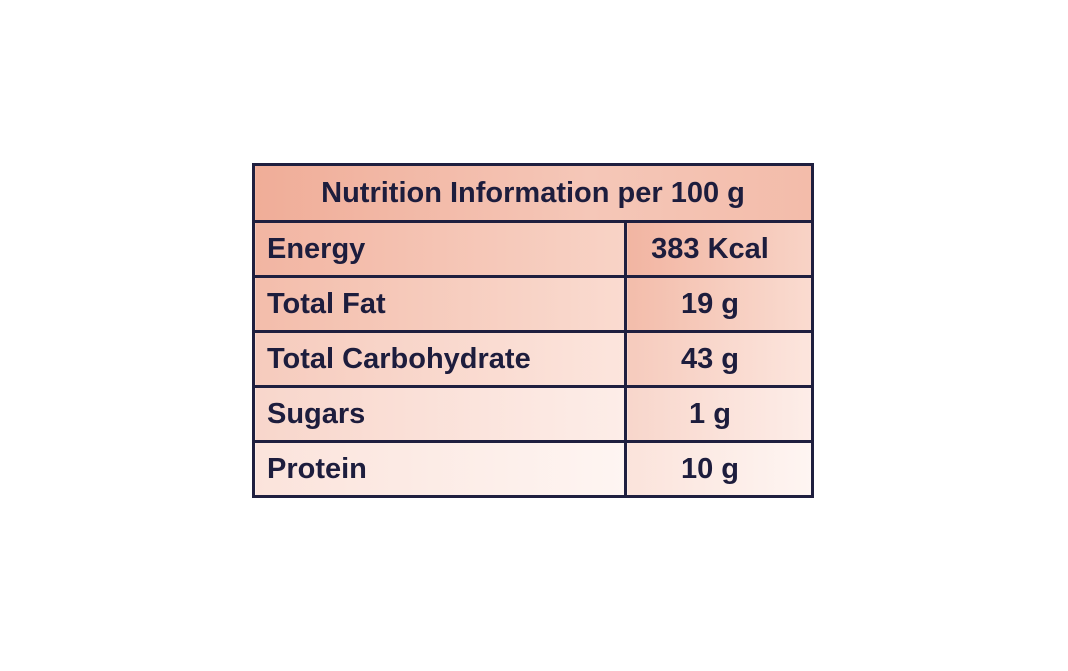 This screenshot has height=671, width=1068. What do you see at coordinates (439, 469) in the screenshot?
I see `nutrient-name: Protein` at bounding box center [439, 469].